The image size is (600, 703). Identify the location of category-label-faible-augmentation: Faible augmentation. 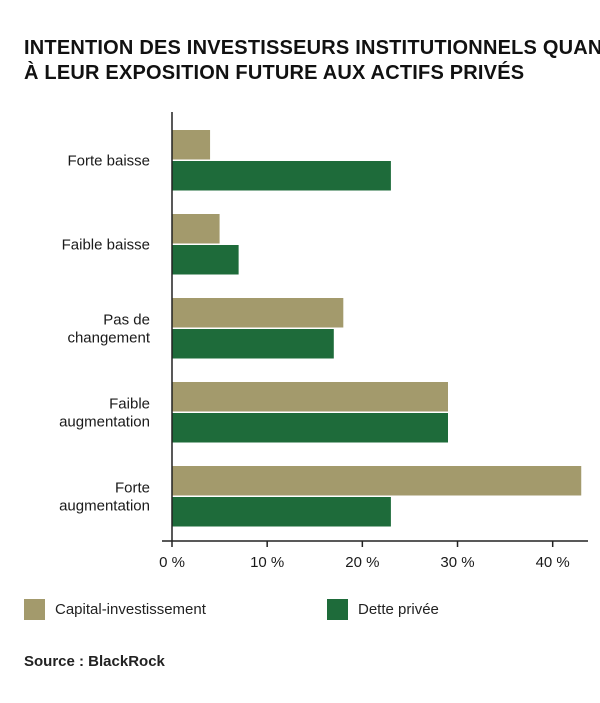
(104, 412).